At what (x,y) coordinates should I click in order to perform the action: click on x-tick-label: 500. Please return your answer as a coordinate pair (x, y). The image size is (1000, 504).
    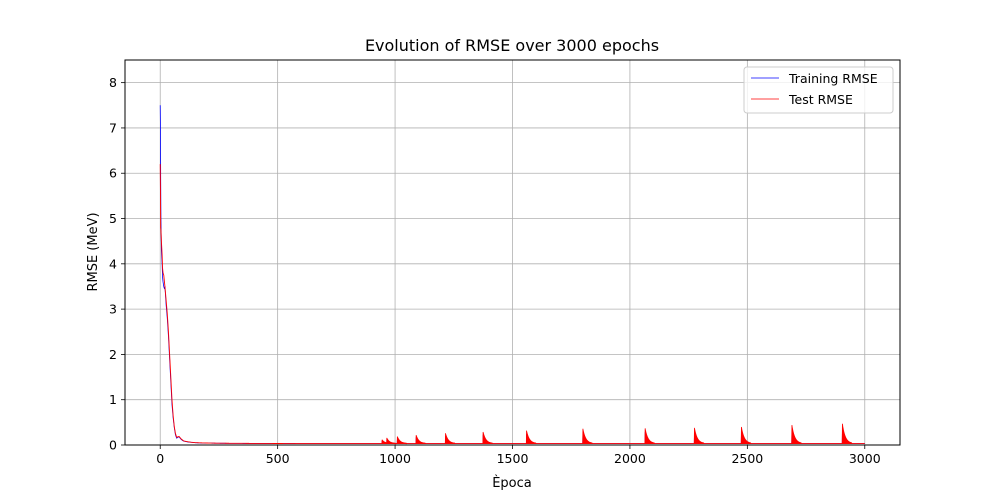
    Looking at the image, I should click on (278, 458).